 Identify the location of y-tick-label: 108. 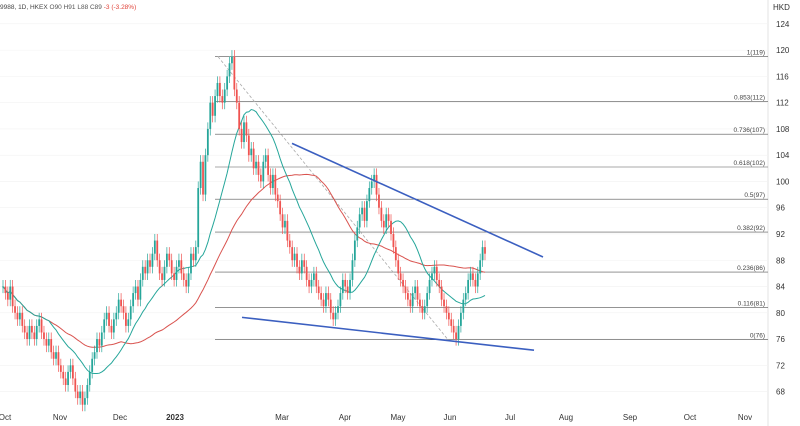
(783, 129).